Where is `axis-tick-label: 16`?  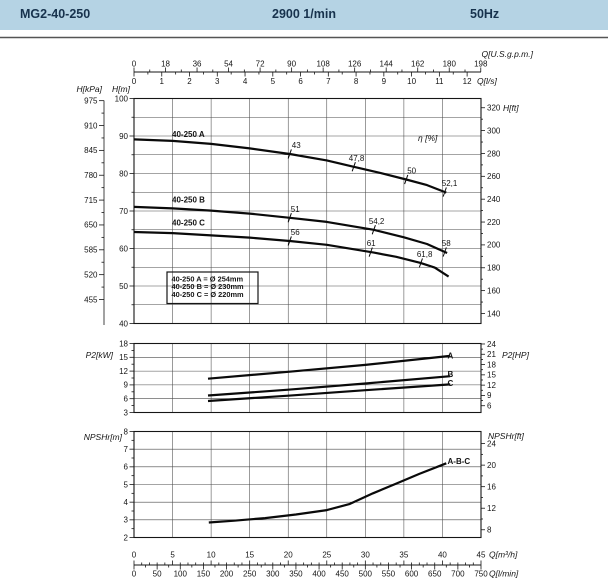
axis-tick-label: 16 is located at coordinates (491, 486).